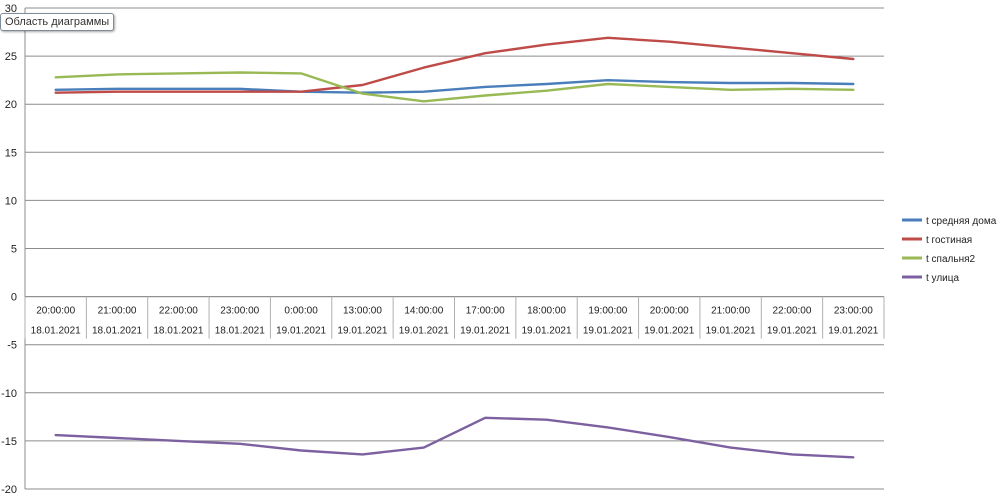  Describe the element at coordinates (961, 221) in the screenshot. I see `legend-entry-label: t средняя дома` at that location.